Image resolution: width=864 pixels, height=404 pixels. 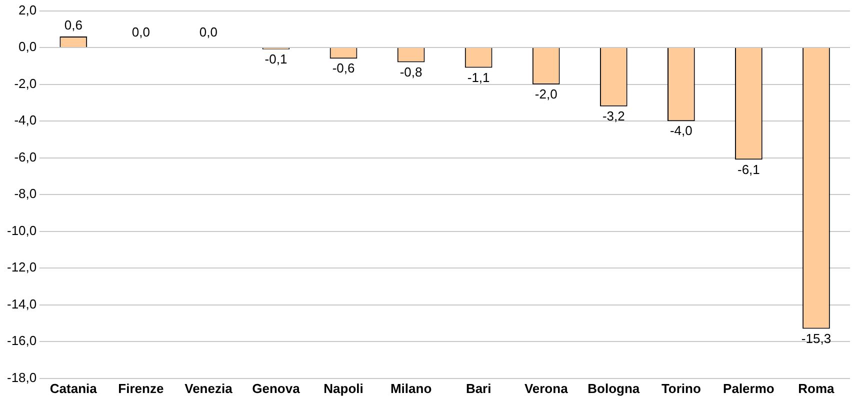 What do you see at coordinates (25, 83) in the screenshot?
I see `y-tick-label: -2,0` at bounding box center [25, 83].